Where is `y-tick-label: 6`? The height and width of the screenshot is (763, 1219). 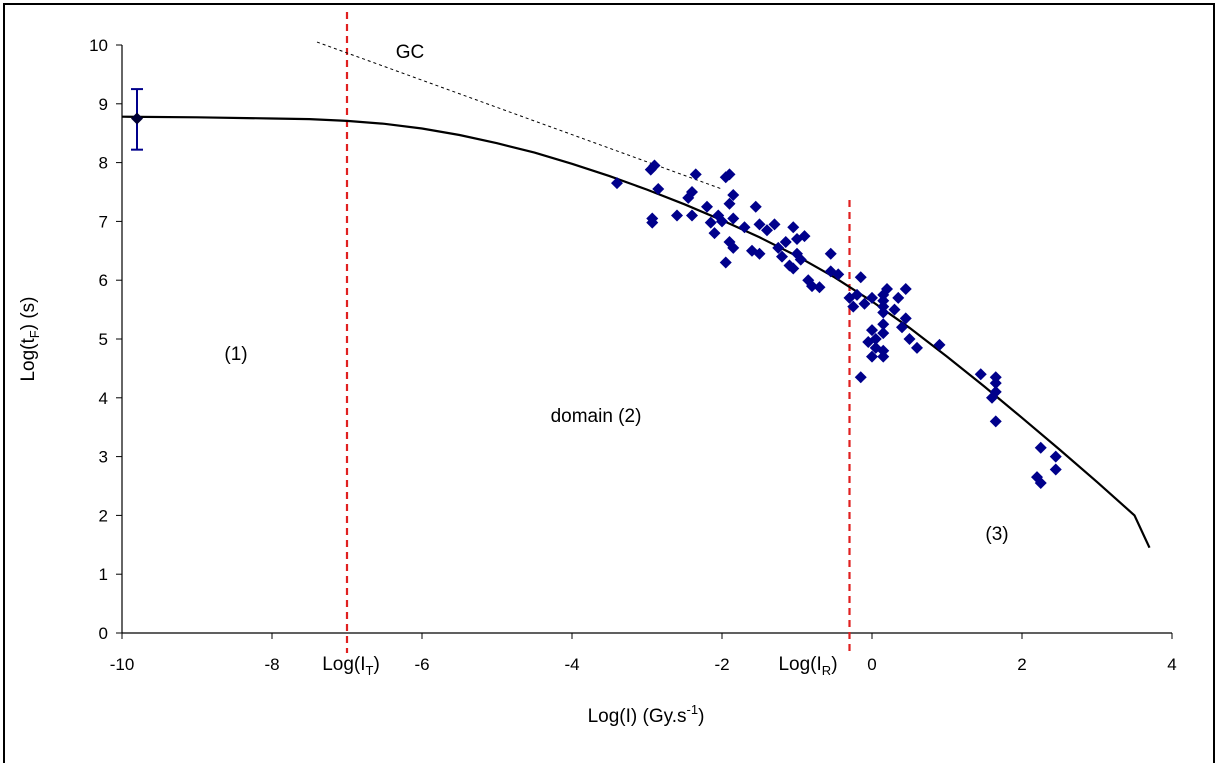
y-tick-label: 6 is located at coordinates (103, 280).